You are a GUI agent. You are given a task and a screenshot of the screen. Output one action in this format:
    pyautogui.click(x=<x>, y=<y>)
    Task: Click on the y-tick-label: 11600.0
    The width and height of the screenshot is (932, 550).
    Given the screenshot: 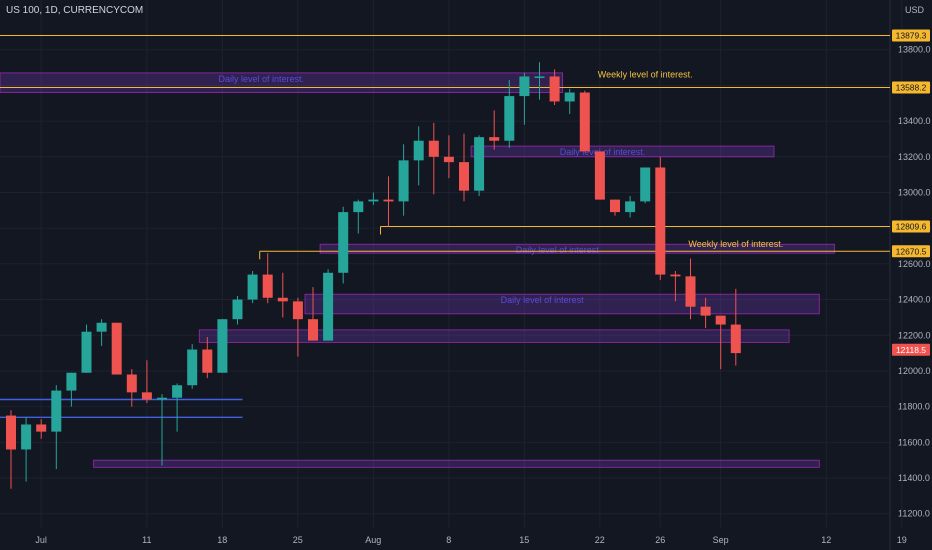 What is the action you would take?
    pyautogui.click(x=914, y=442)
    